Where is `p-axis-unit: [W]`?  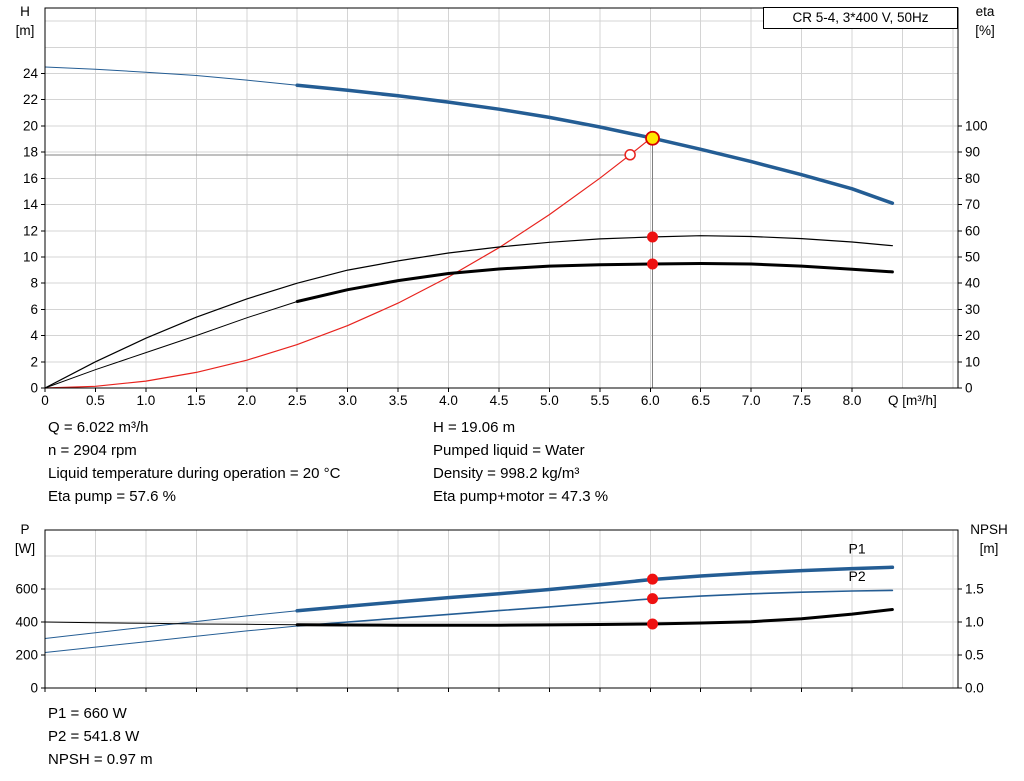
p-axis-unit: [W] is located at coordinates (25, 548).